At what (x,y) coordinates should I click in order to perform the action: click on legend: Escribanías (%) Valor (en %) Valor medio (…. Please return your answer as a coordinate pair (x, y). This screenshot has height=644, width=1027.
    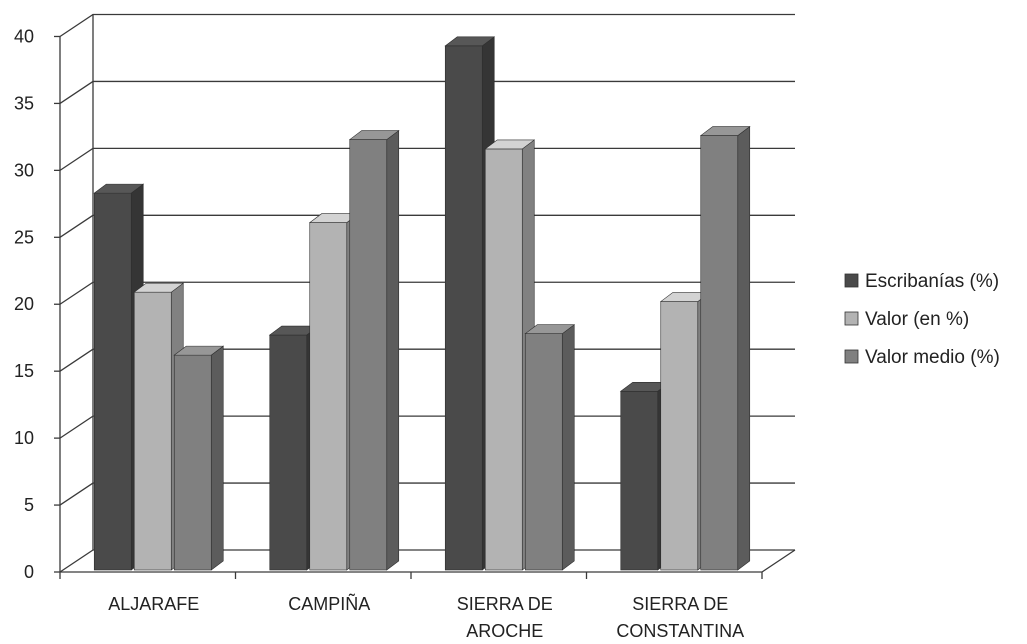
    Looking at the image, I should click on (922, 319).